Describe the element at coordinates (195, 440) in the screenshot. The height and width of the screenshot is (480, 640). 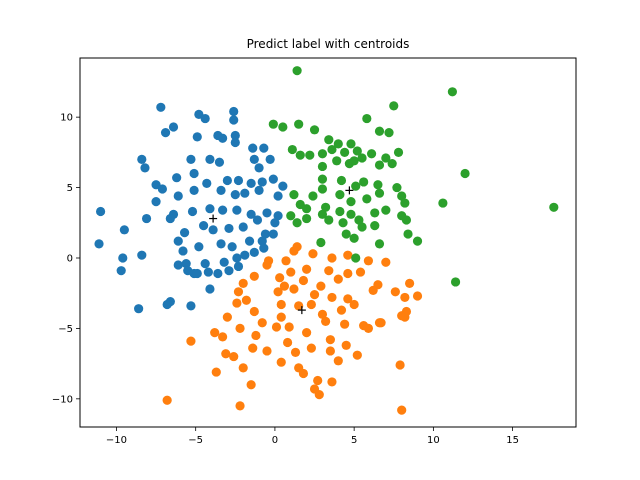
I see `x-tick-label: −5` at that location.